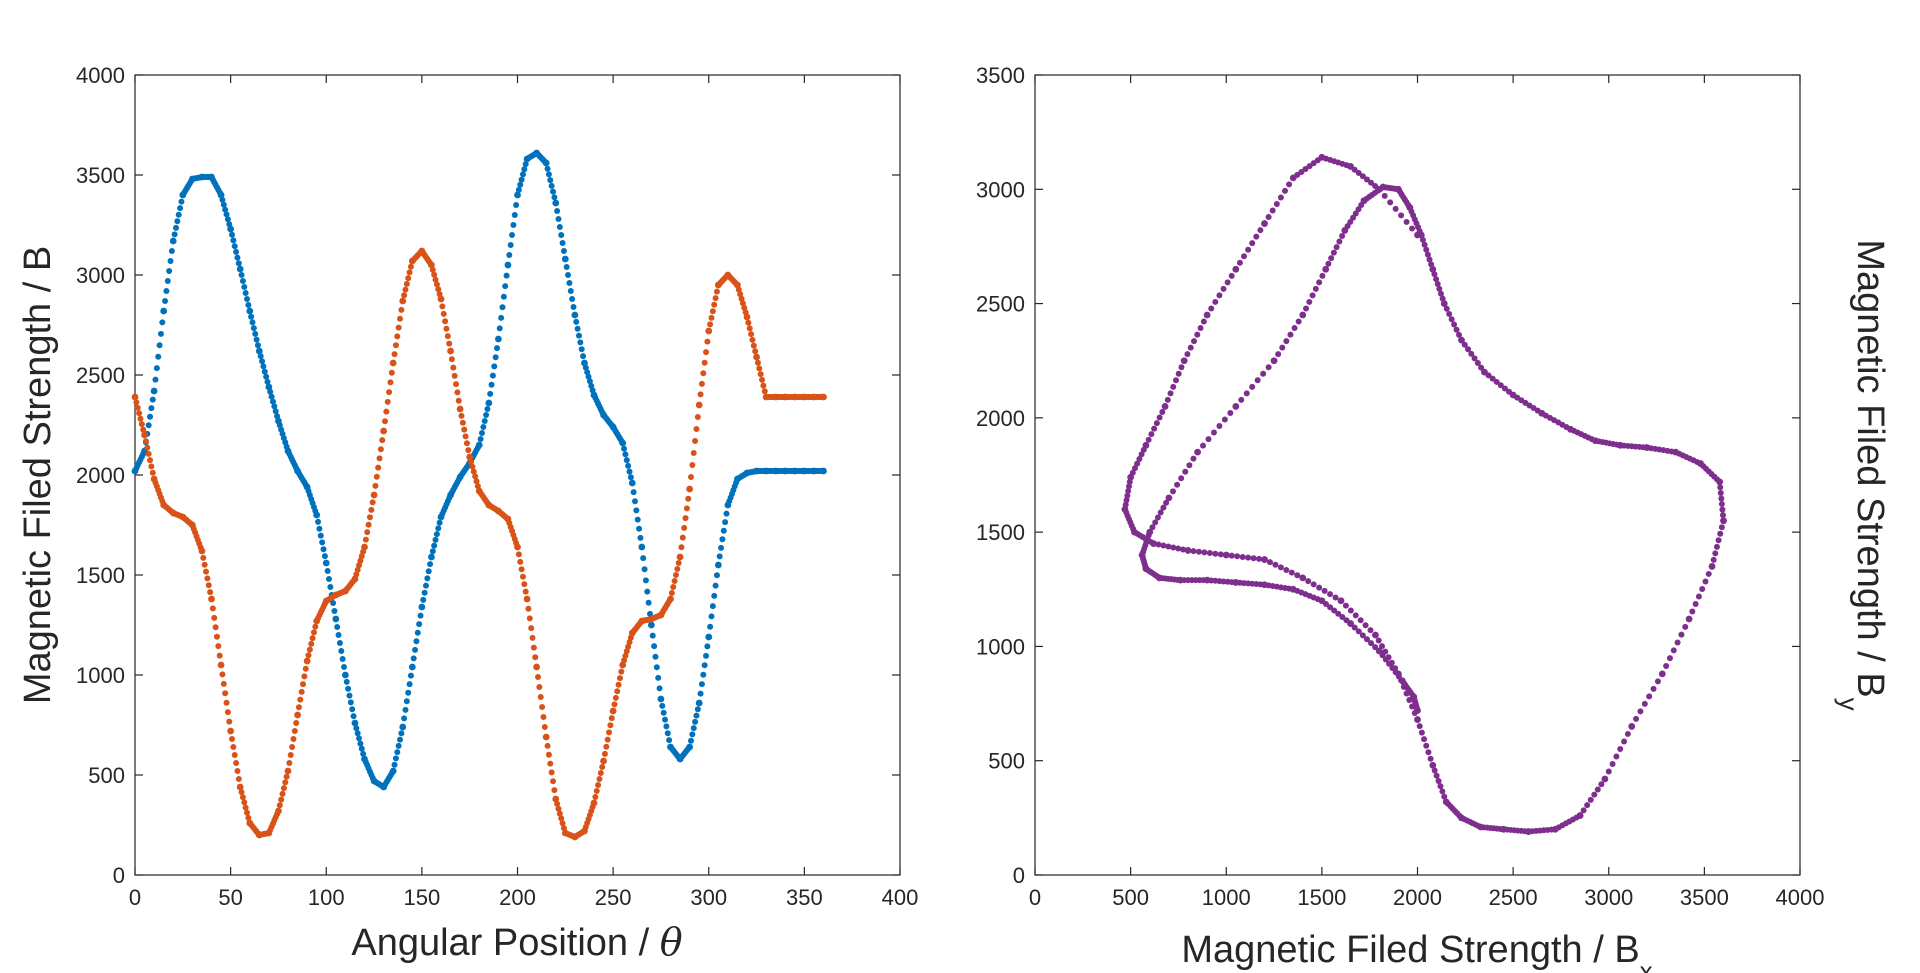 The height and width of the screenshot is (973, 1920). I want to click on left-y-tick-label: 4000, so click(100, 75).